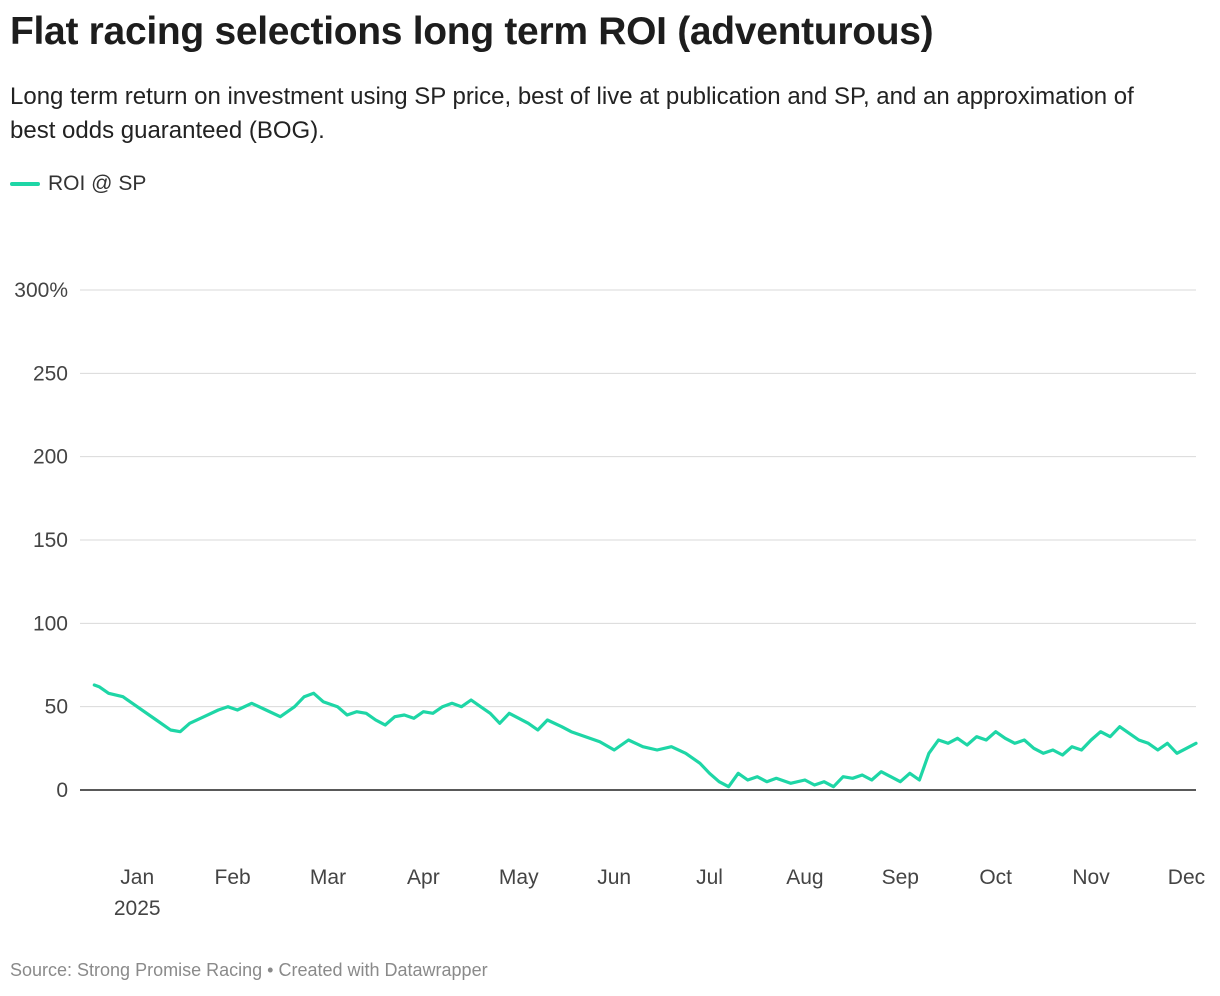  What do you see at coordinates (97, 183) in the screenshot?
I see `legend-label: ROI @ SP` at bounding box center [97, 183].